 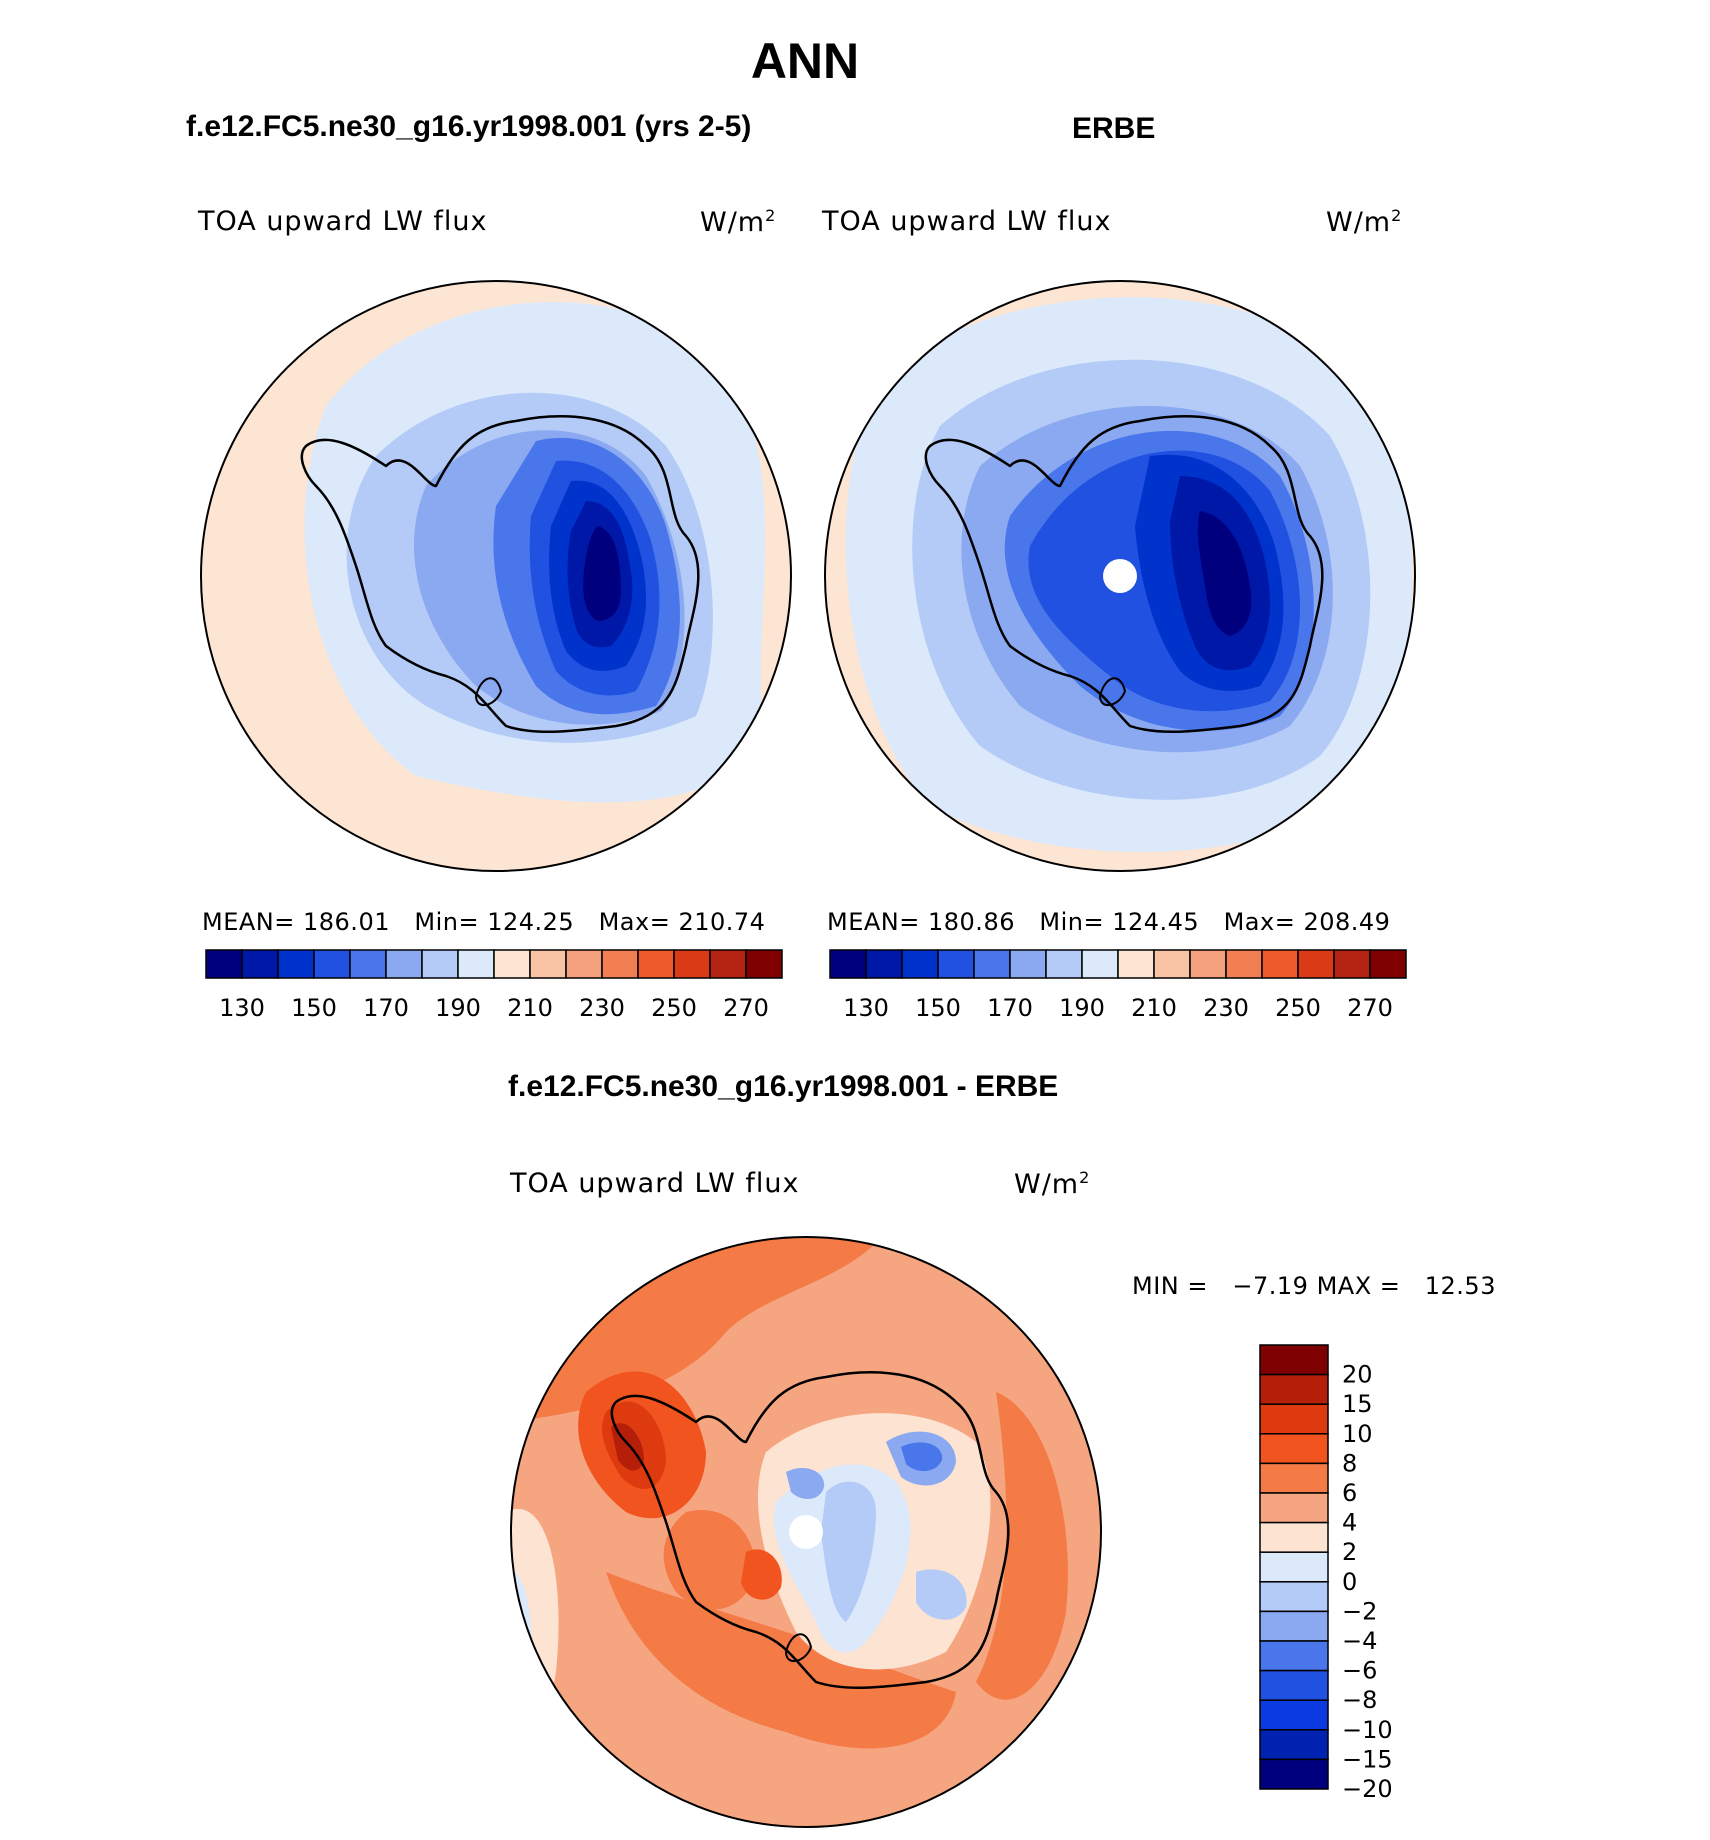 What do you see at coordinates (1349, 1463) in the screenshot?
I see `colorbar-tick-label: 8` at bounding box center [1349, 1463].